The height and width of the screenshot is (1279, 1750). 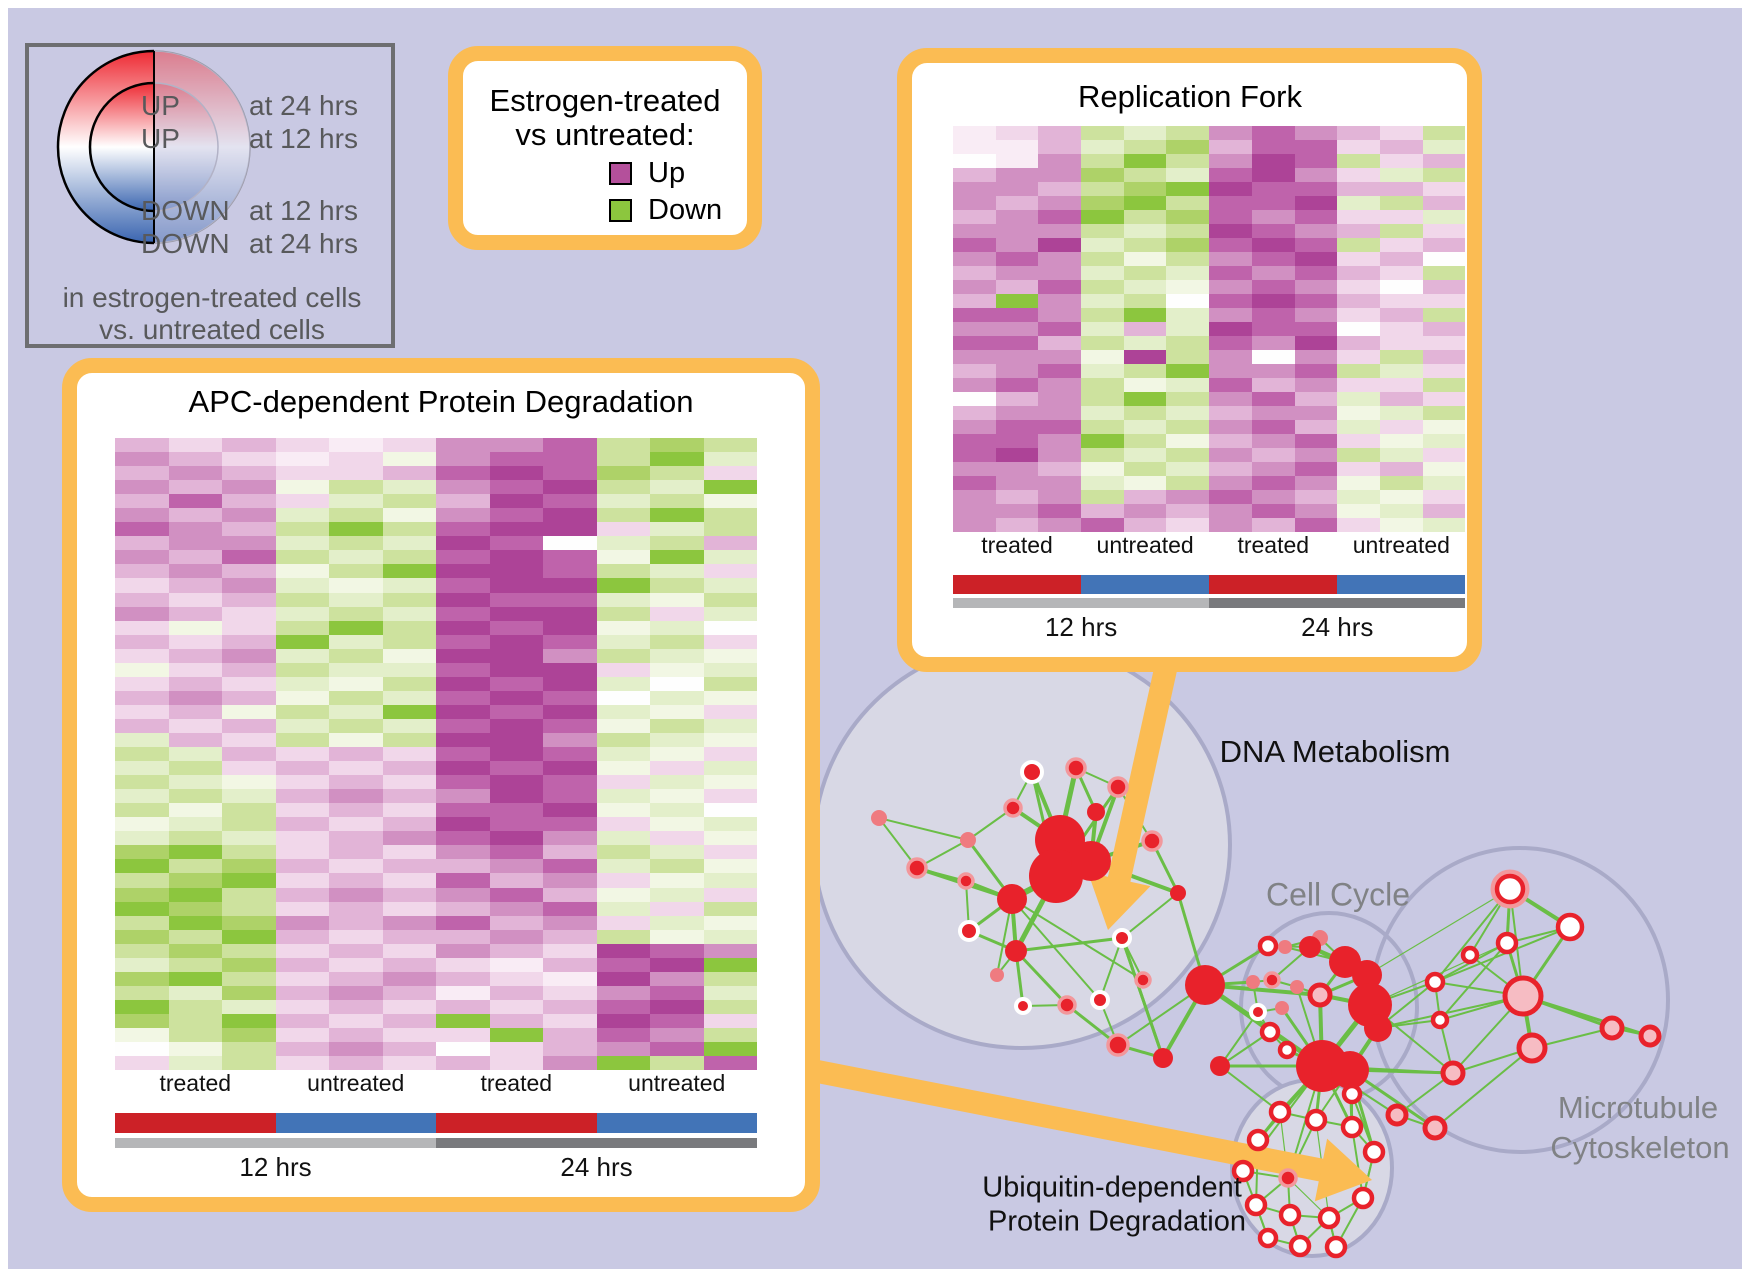 I want to click on microtubule-label-line1: Microtubule, so click(x=1638, y=1107).